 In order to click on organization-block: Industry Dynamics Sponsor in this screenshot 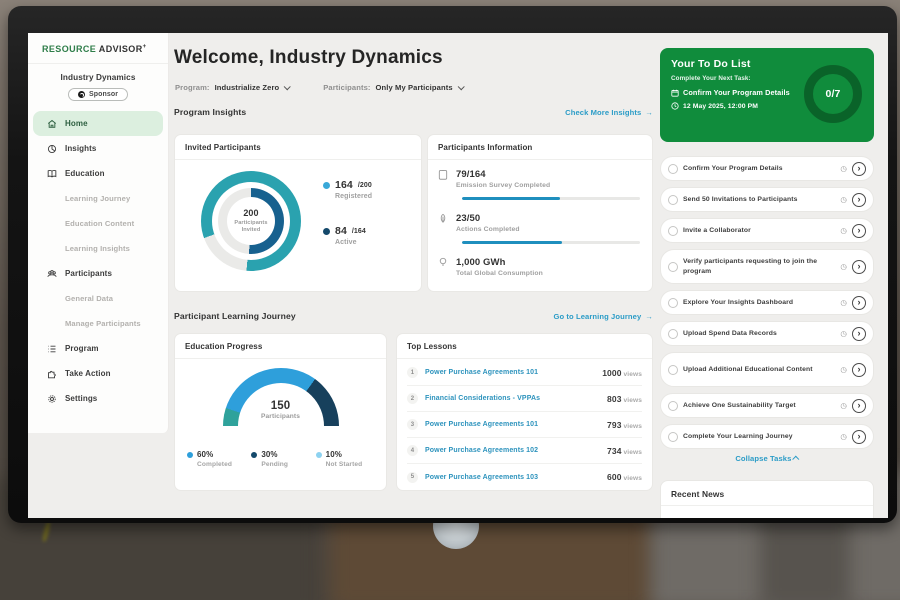, I will do `click(98, 87)`.